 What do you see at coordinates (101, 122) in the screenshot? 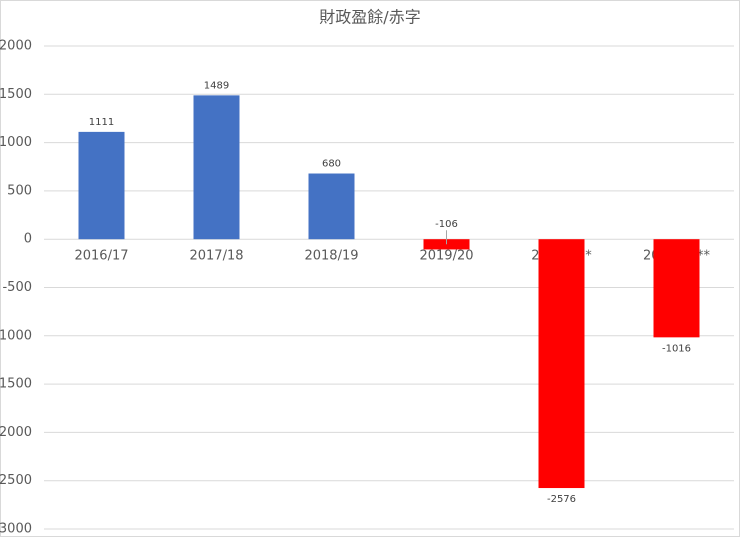
I see `value-label: 1111` at bounding box center [101, 122].